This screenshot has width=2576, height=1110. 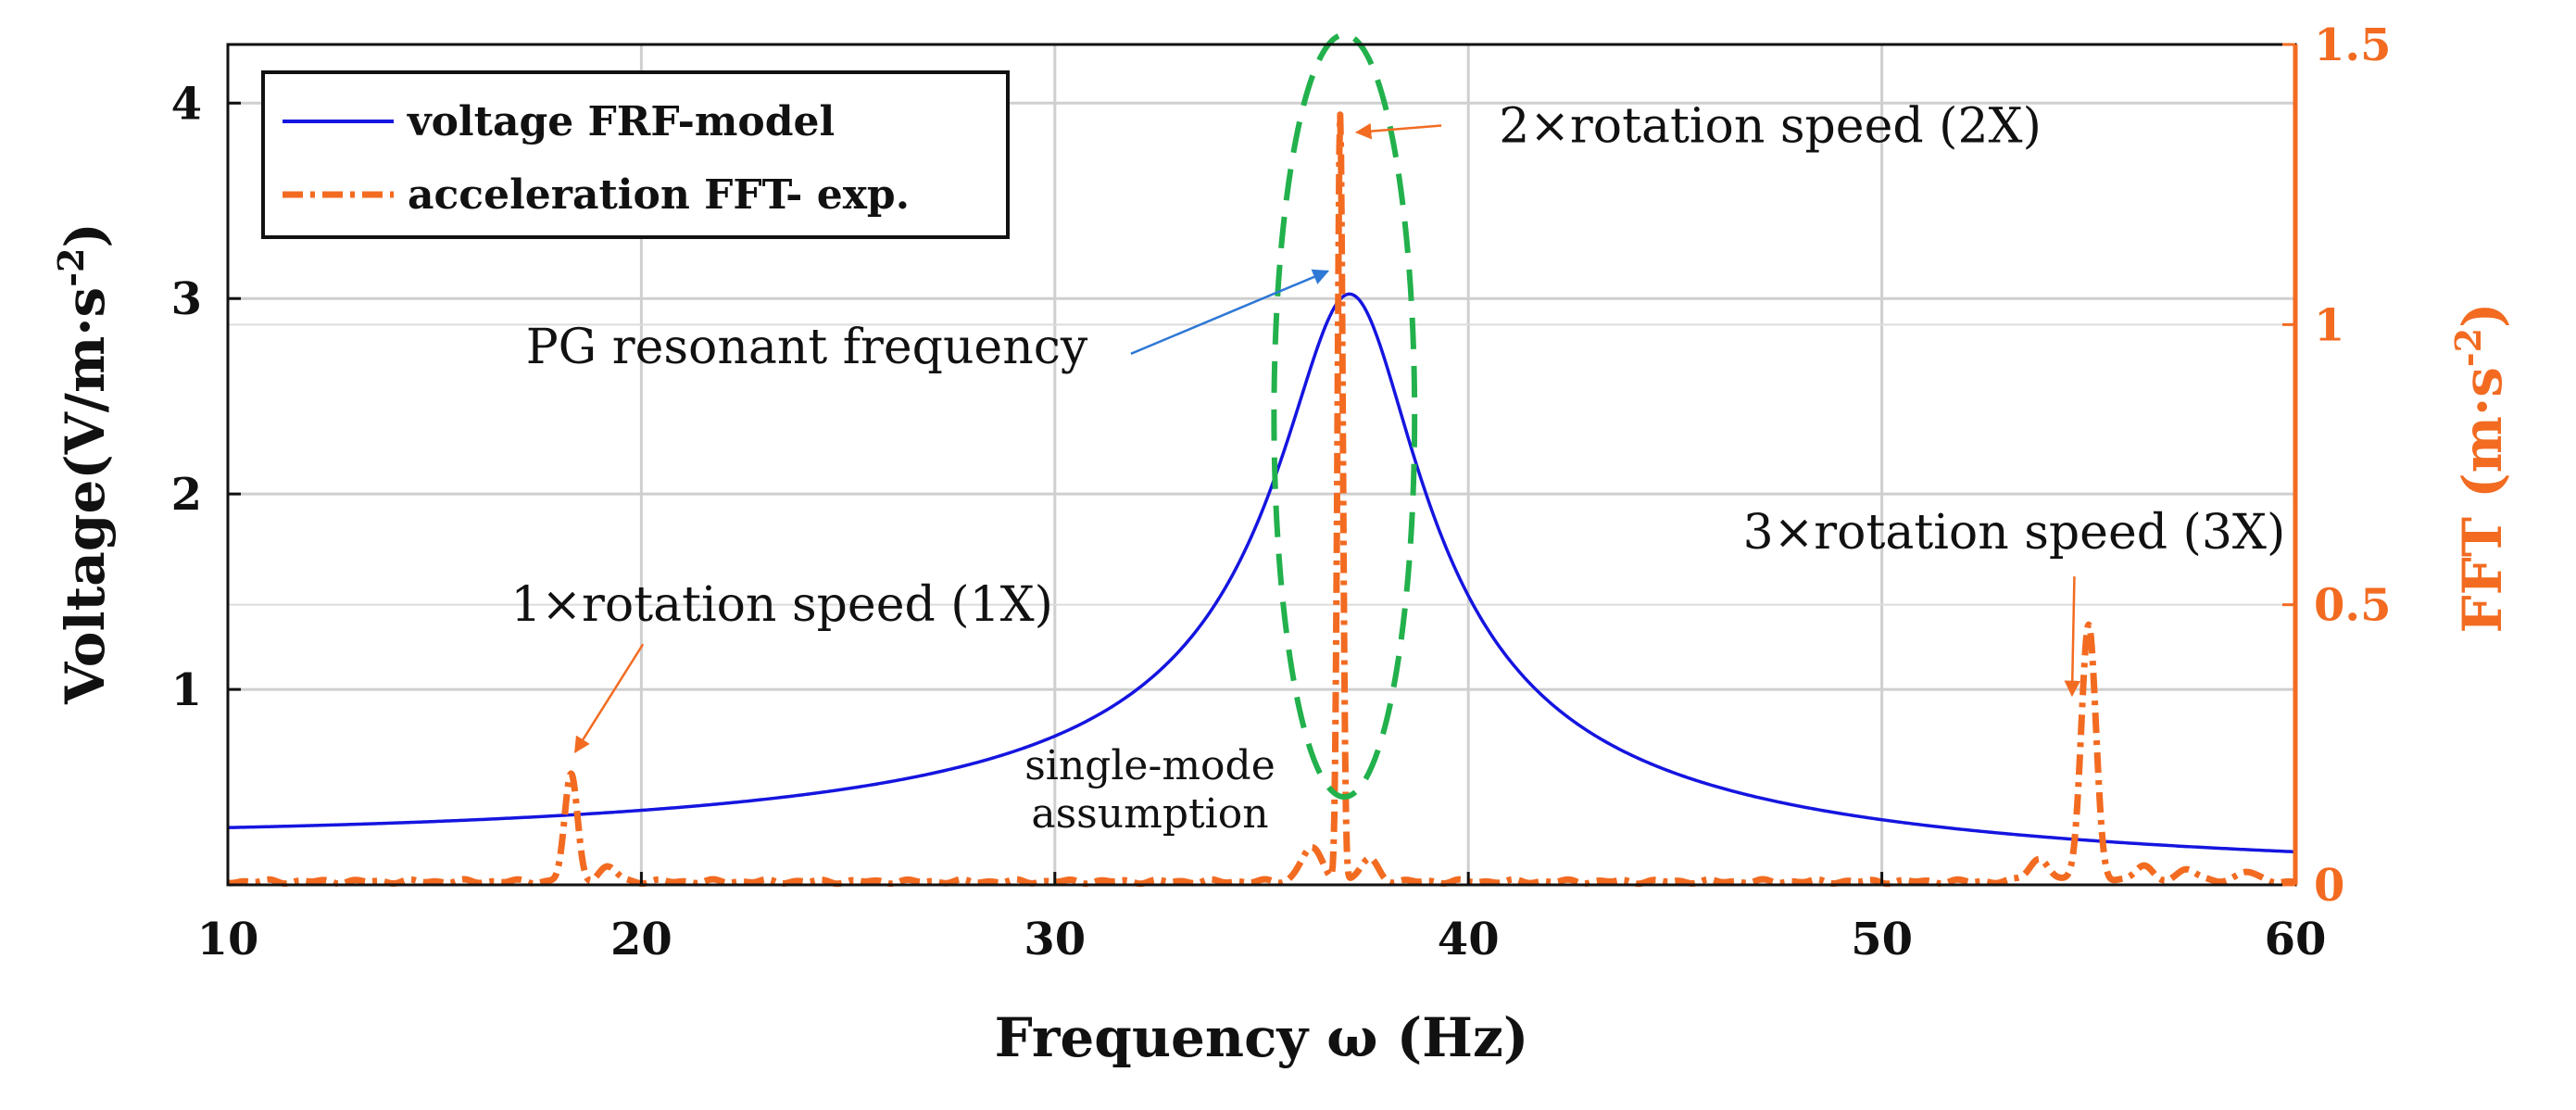 What do you see at coordinates (781, 605) in the screenshot?
I see `annotation-text-0: 1×rotation speed (1X)` at bounding box center [781, 605].